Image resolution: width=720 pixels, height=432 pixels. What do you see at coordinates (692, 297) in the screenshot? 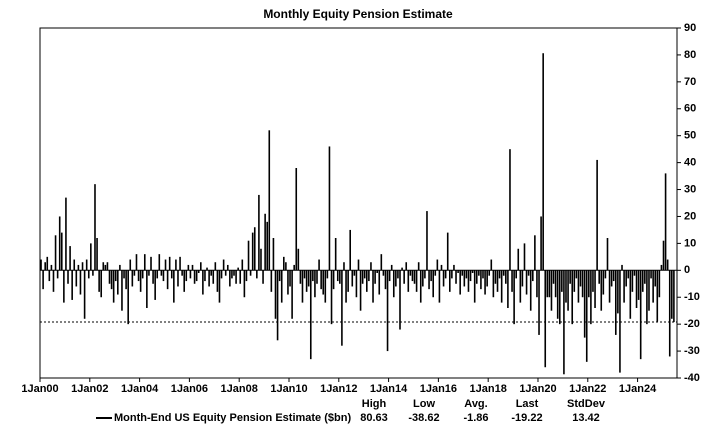
I see `y-tick-label: -10` at bounding box center [692, 297].